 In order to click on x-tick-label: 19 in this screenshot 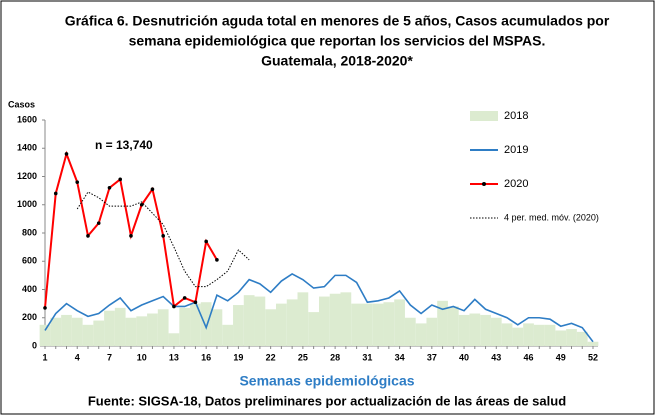, I will do `click(238, 357)`.